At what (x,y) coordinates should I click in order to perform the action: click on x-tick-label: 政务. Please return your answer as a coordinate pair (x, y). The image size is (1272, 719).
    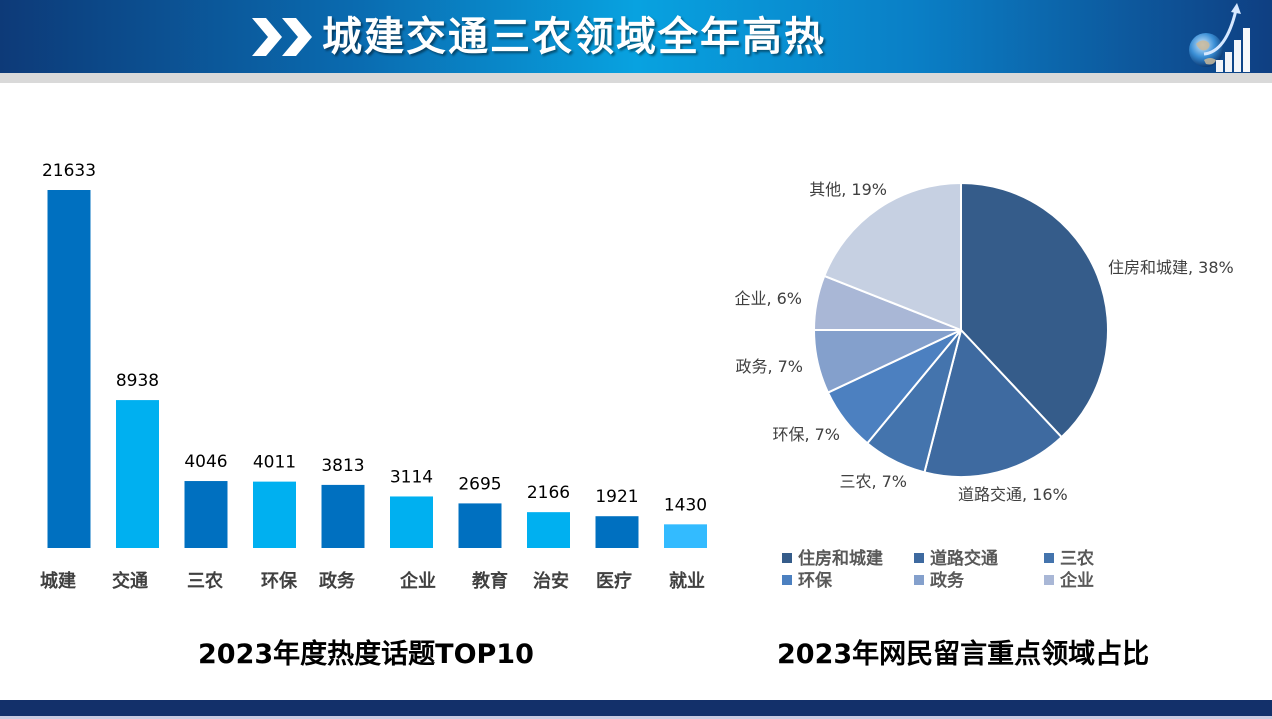
    Looking at the image, I should click on (337, 581).